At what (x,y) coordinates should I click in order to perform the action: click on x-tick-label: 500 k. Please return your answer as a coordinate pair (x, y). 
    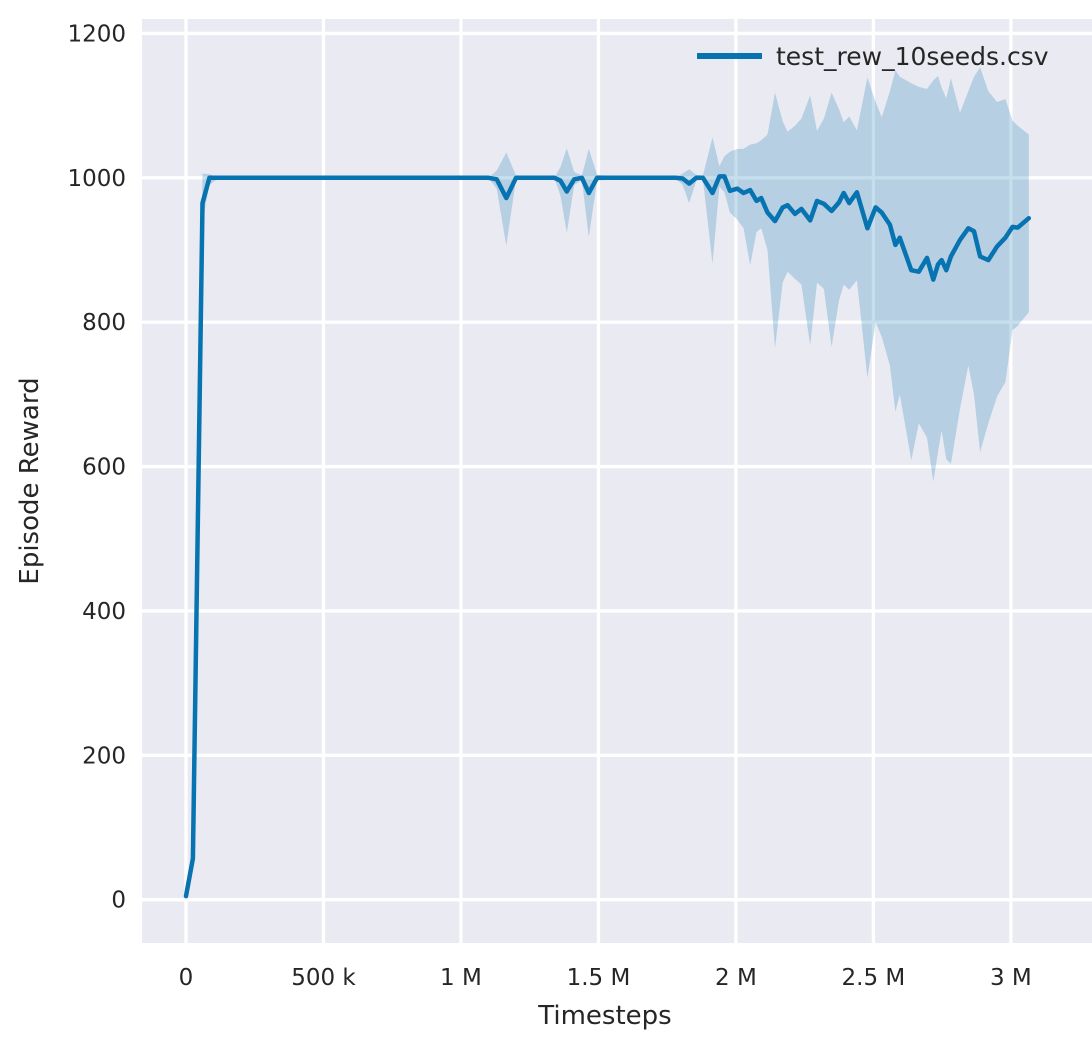
    Looking at the image, I should click on (323, 978).